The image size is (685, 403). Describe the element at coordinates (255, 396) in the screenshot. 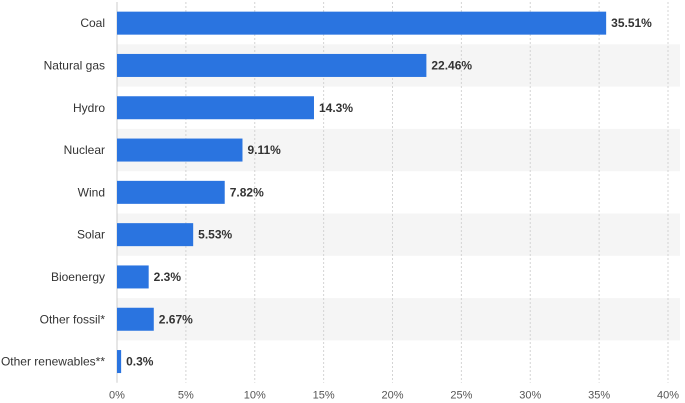

I see `x-tick-label: 10%` at that location.